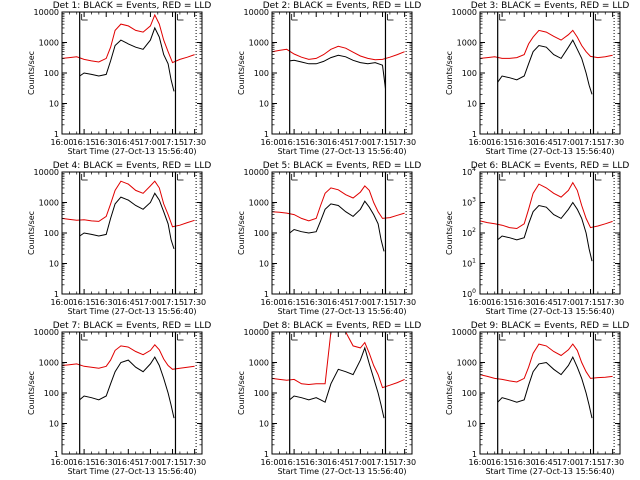 The image size is (640, 480). What do you see at coordinates (469, 232) in the screenshot?
I see `y-tick-label: 10²` at bounding box center [469, 232].